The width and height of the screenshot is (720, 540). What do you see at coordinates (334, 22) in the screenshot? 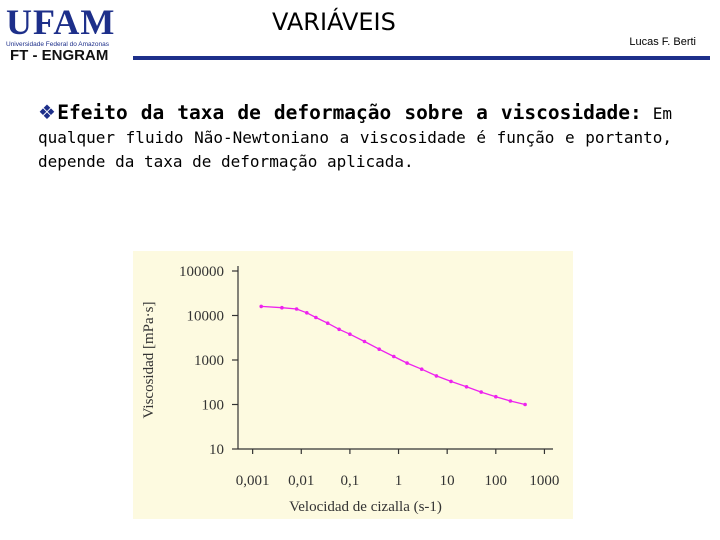
I see `slide-title: VARIÁVEIS` at bounding box center [334, 22].